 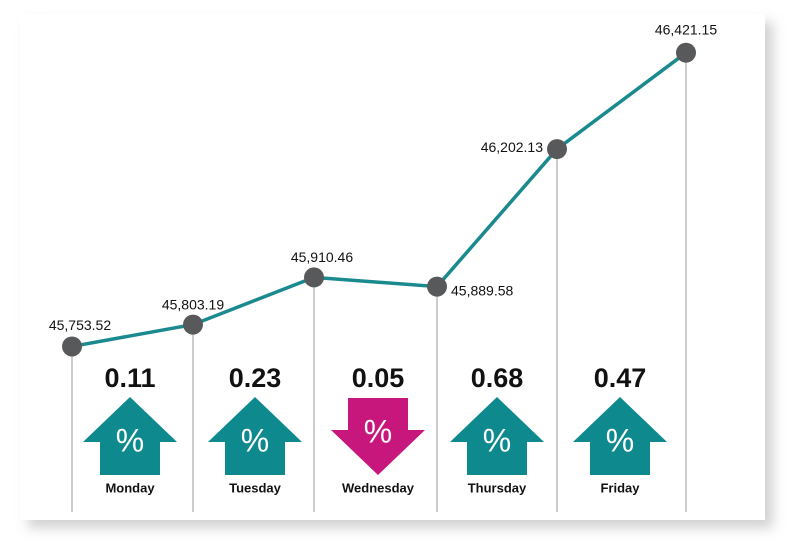 I want to click on day-label: Thursday, so click(x=497, y=487).